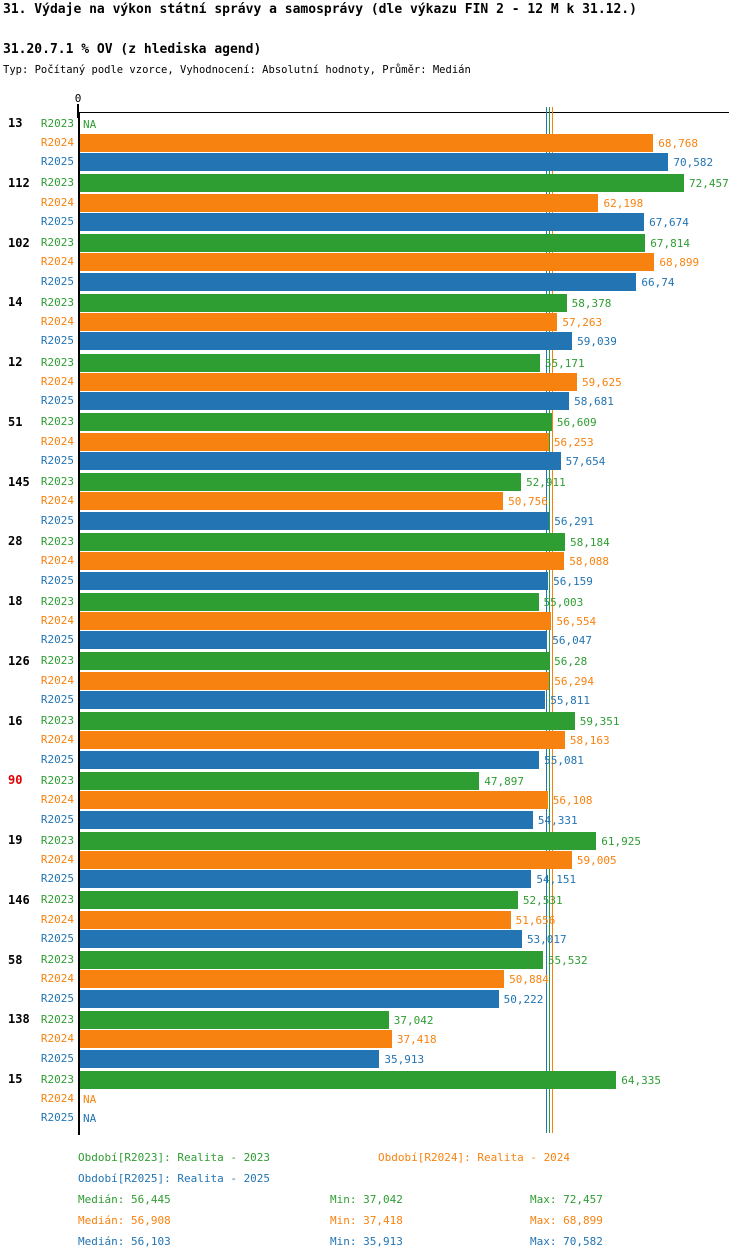 This screenshot has height=1254, width=750. What do you see at coordinates (557, 820) in the screenshot?
I see `bar-value-label: 54,331` at bounding box center [557, 820].